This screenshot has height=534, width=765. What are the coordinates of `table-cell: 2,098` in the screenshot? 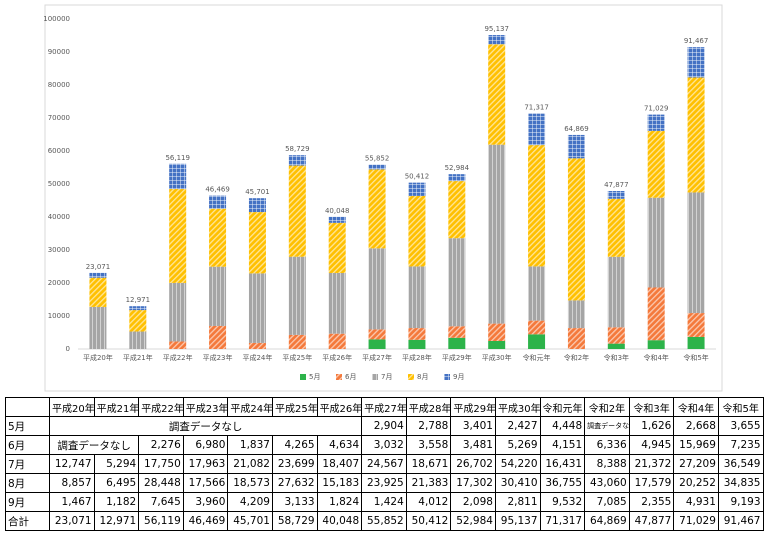 It's located at (473, 502).